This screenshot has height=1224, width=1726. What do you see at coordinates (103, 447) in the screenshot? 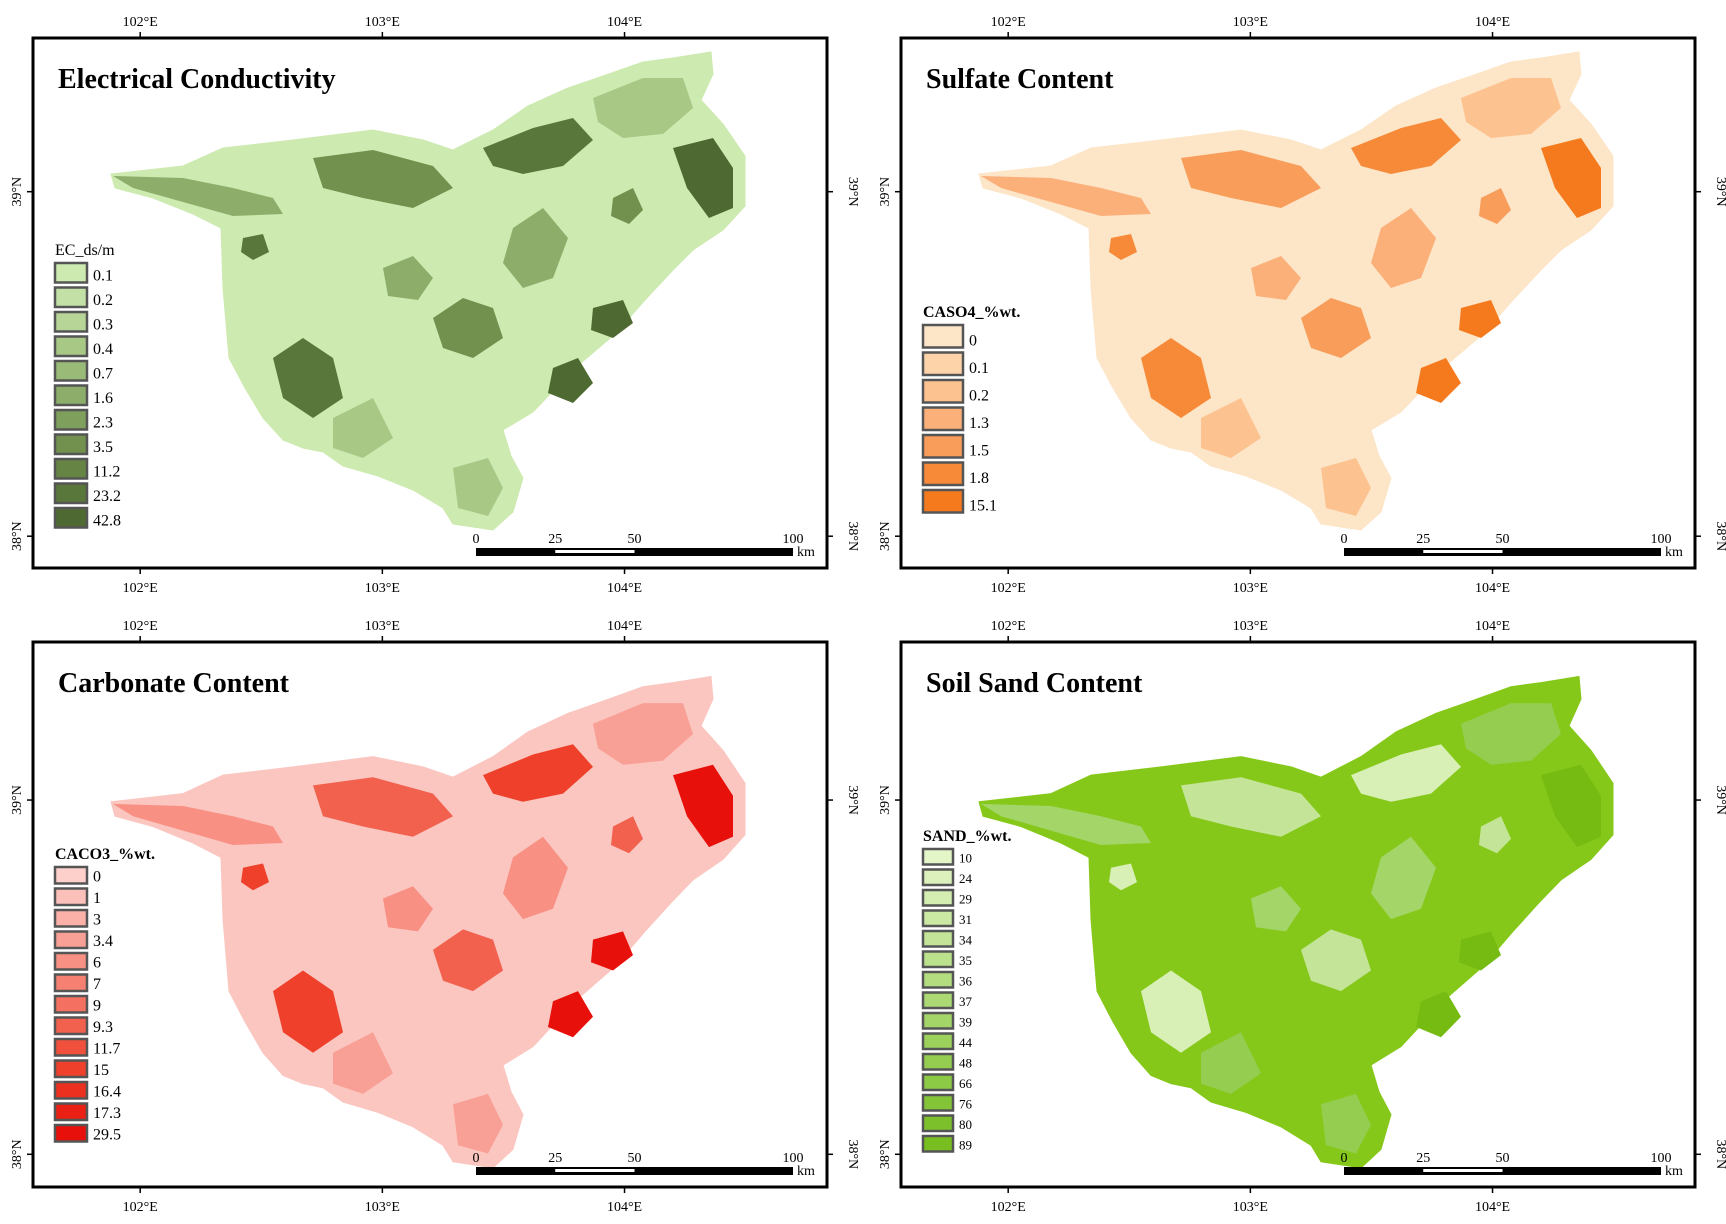
I see `legend-label: 3.5` at bounding box center [103, 447].